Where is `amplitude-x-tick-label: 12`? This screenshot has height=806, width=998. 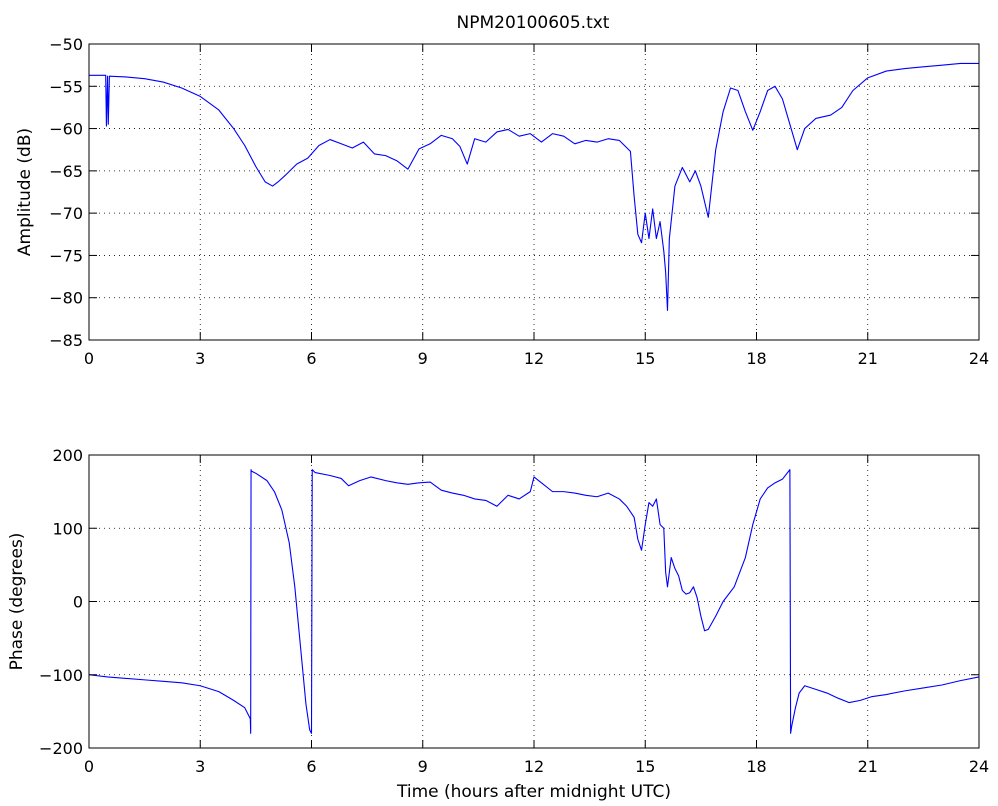
amplitude-x-tick-label: 12 is located at coordinates (534, 358).